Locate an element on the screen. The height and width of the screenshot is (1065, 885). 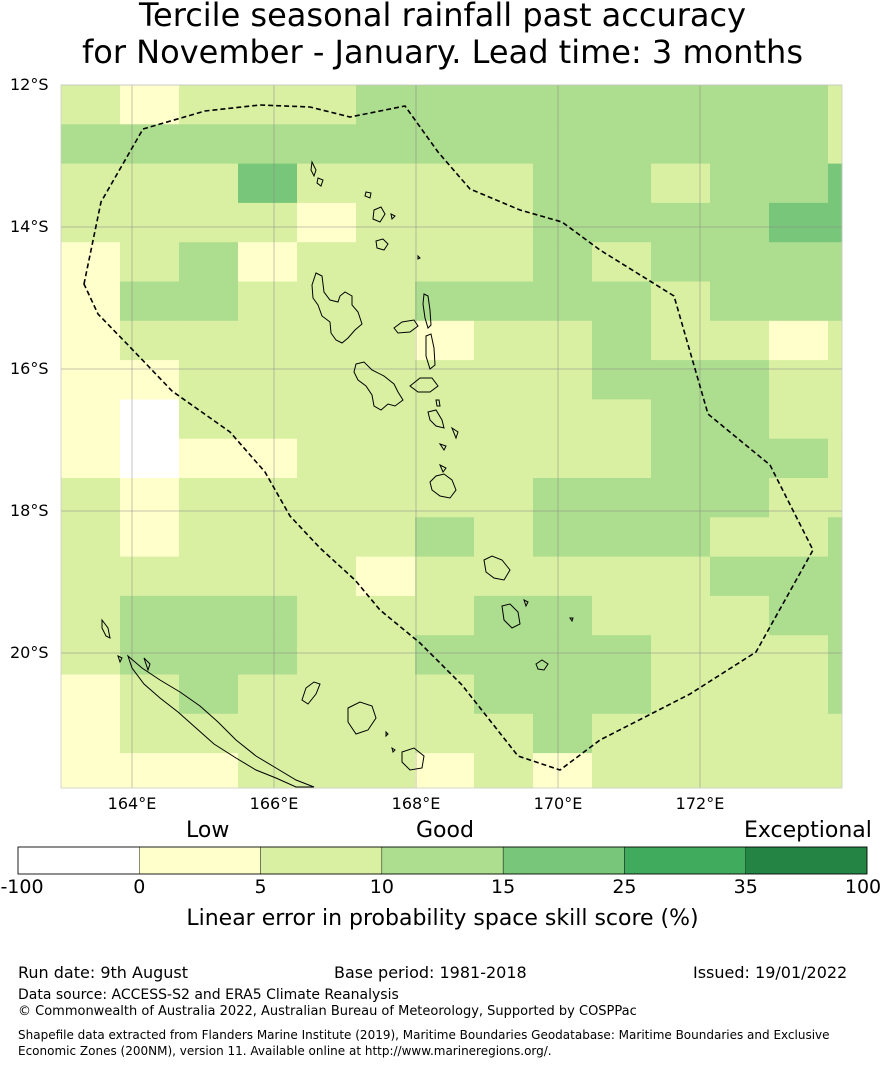
colorbar is located at coordinates (442, 860).